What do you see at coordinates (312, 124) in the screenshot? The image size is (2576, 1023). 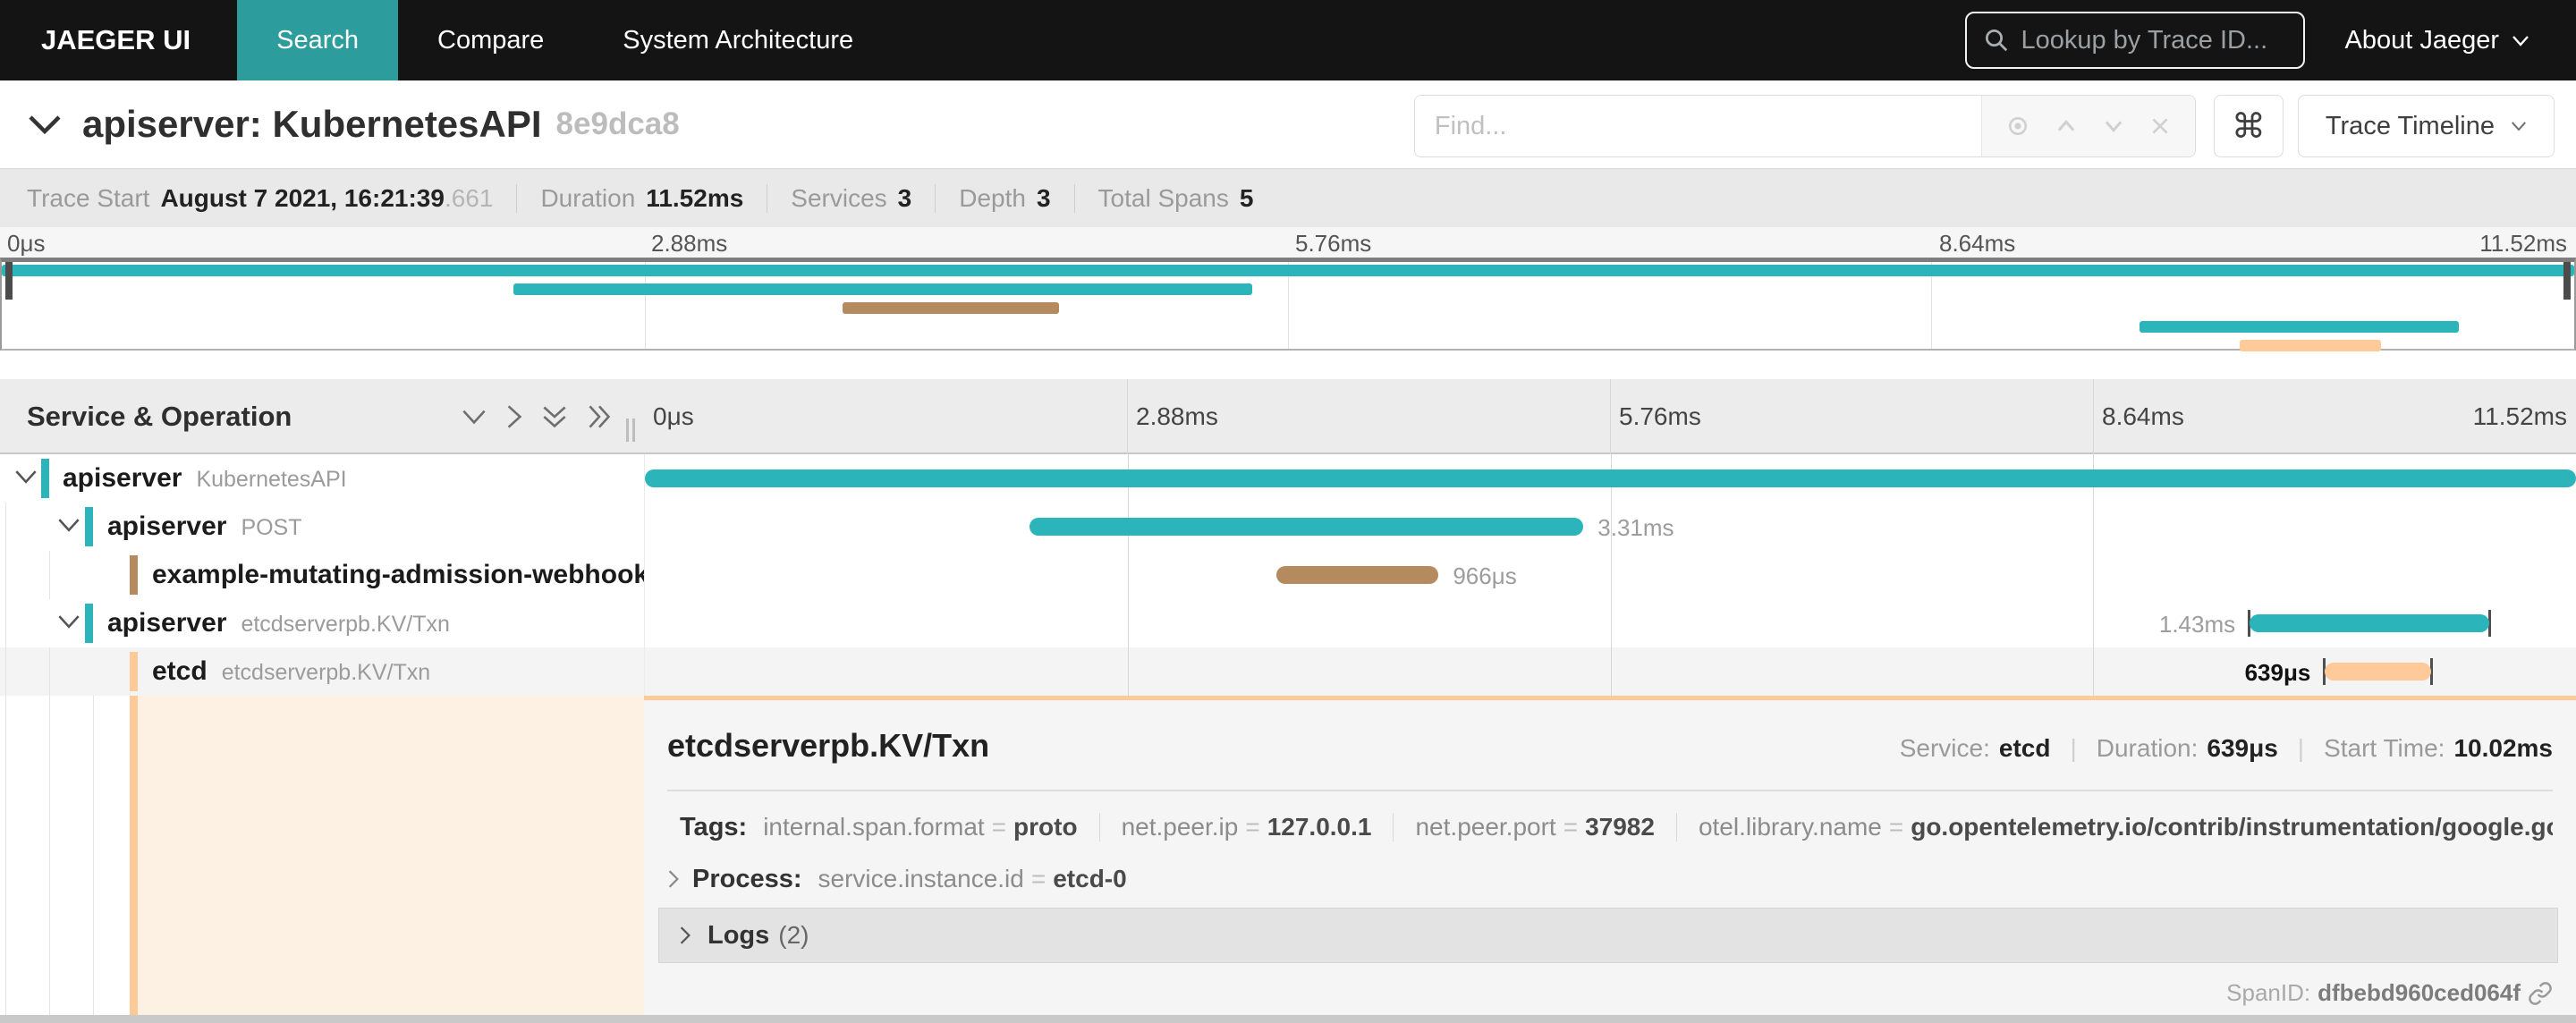 I see `trace-title: apiserver: KubernetesAPI` at bounding box center [312, 124].